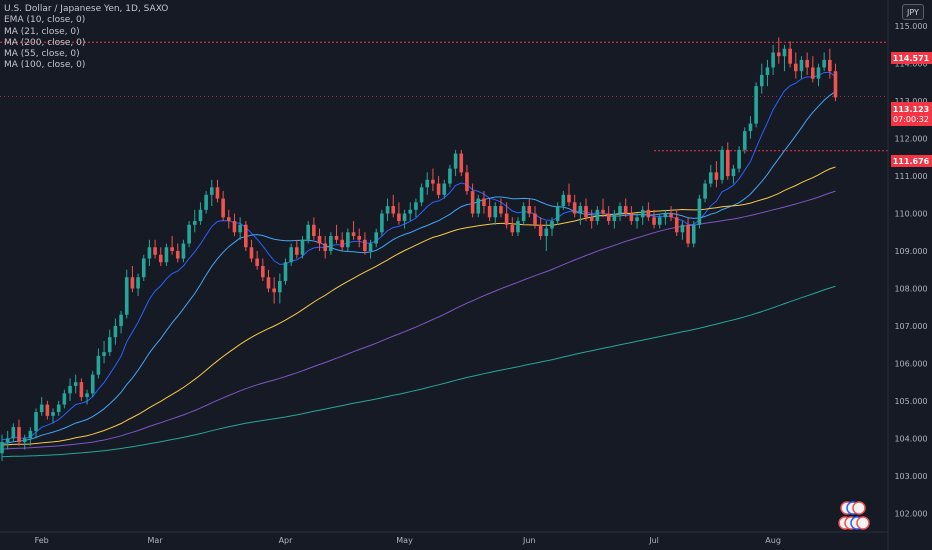  What do you see at coordinates (42, 54) in the screenshot?
I see `legend-ma-55: MA (55, close, 0)` at bounding box center [42, 54].